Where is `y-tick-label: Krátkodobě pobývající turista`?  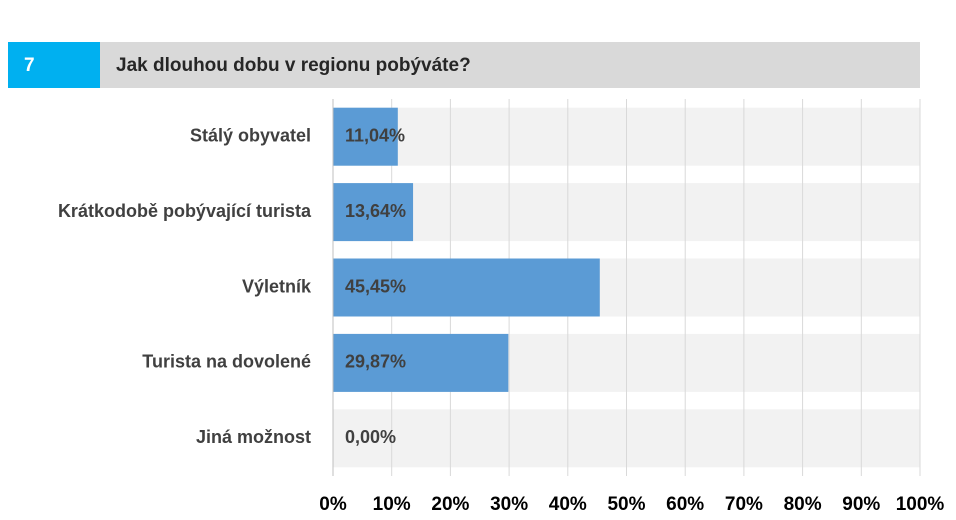
y-tick-label: Krátkodobě pobývající turista is located at coordinates (185, 211).